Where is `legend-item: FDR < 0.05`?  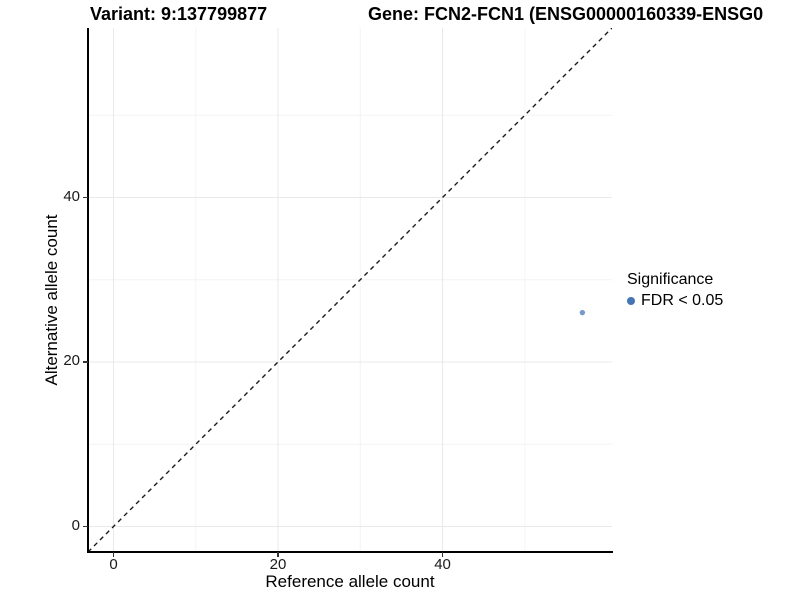 legend-item: FDR < 0.05 is located at coordinates (673, 301).